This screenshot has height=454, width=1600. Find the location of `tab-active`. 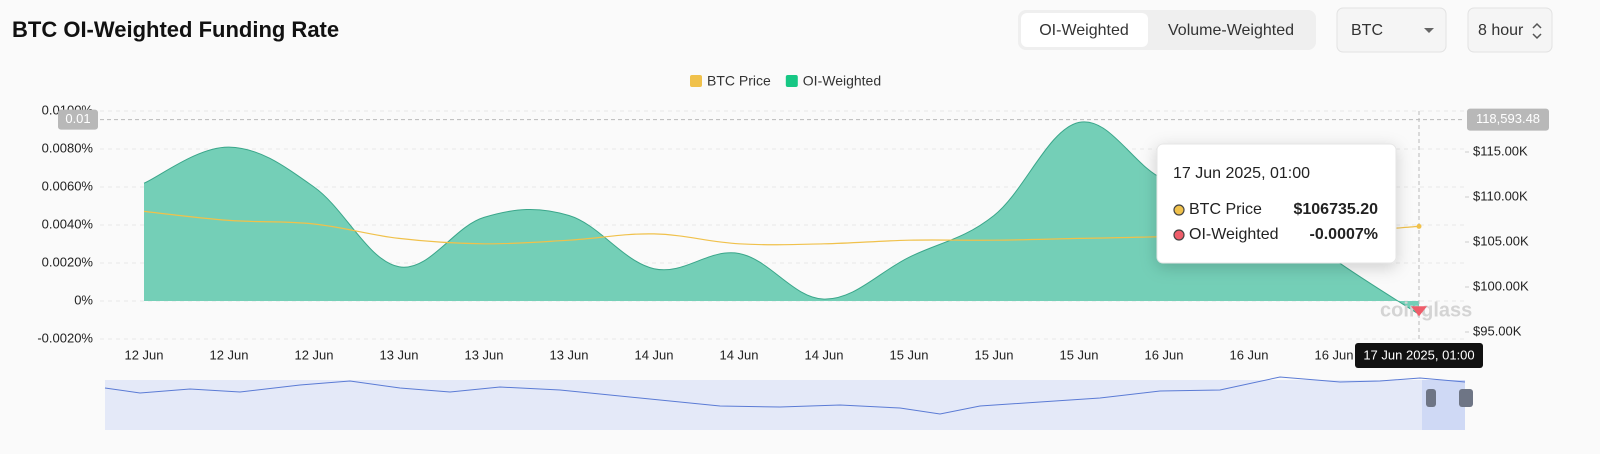

tab-active is located at coordinates (1084, 30).